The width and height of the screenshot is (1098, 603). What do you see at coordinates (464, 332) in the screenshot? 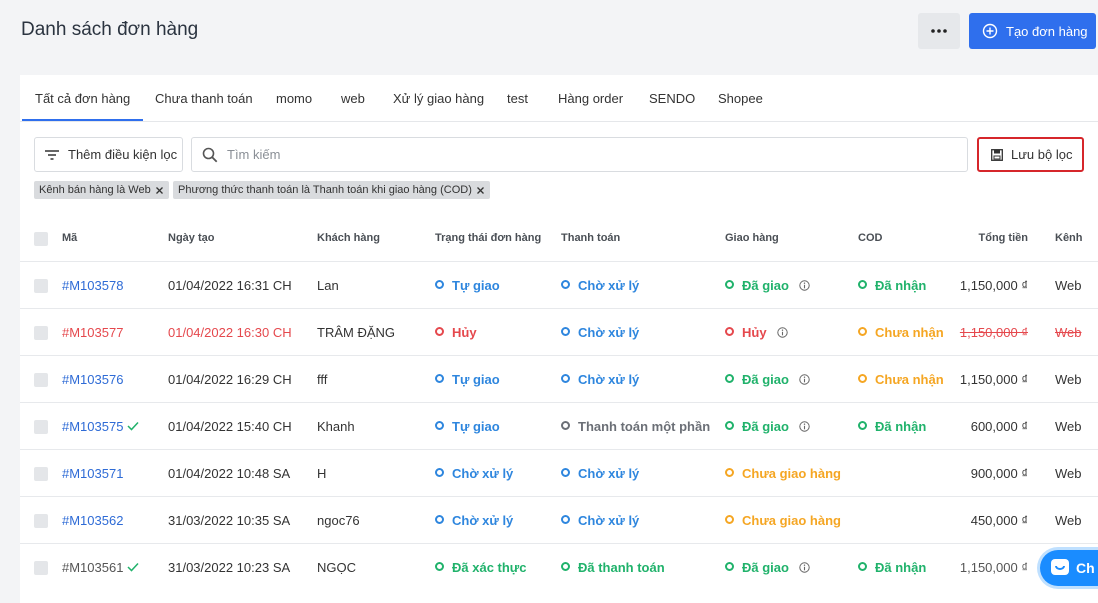
I see `order-status-label: Hủy` at bounding box center [464, 332].